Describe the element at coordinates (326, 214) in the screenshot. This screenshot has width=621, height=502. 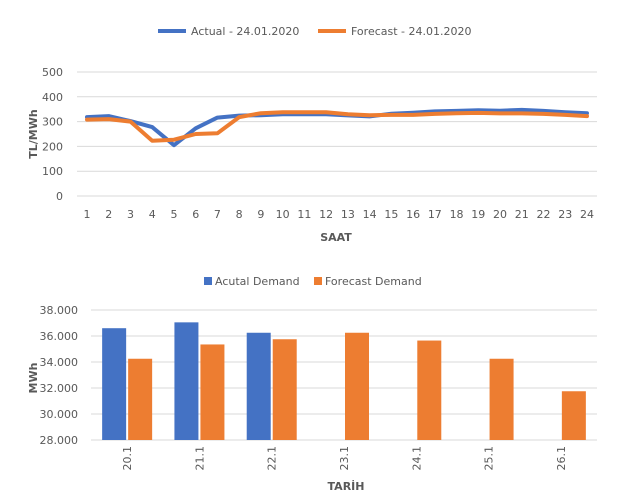
I see `x-tick-label: 12` at that location.